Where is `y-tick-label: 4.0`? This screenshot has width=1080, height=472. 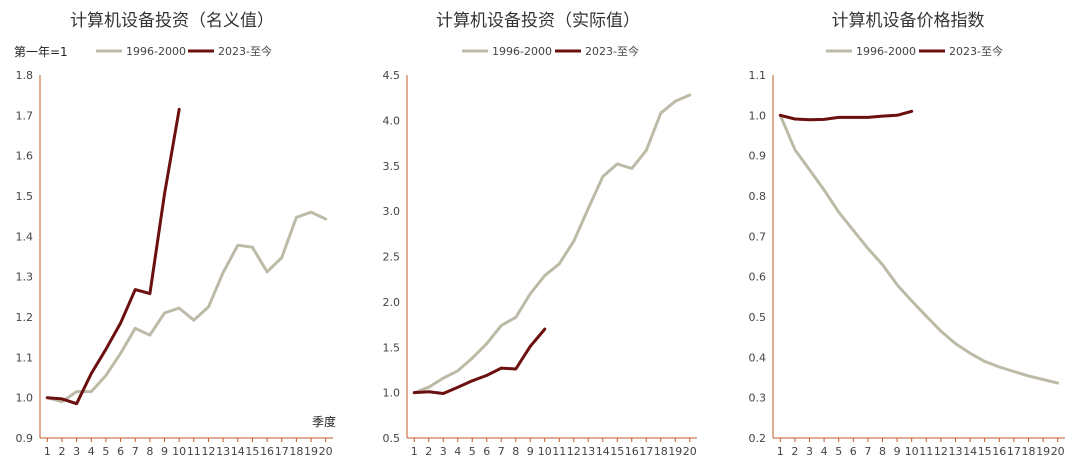
y-tick-label: 4.0 is located at coordinates (392, 120).